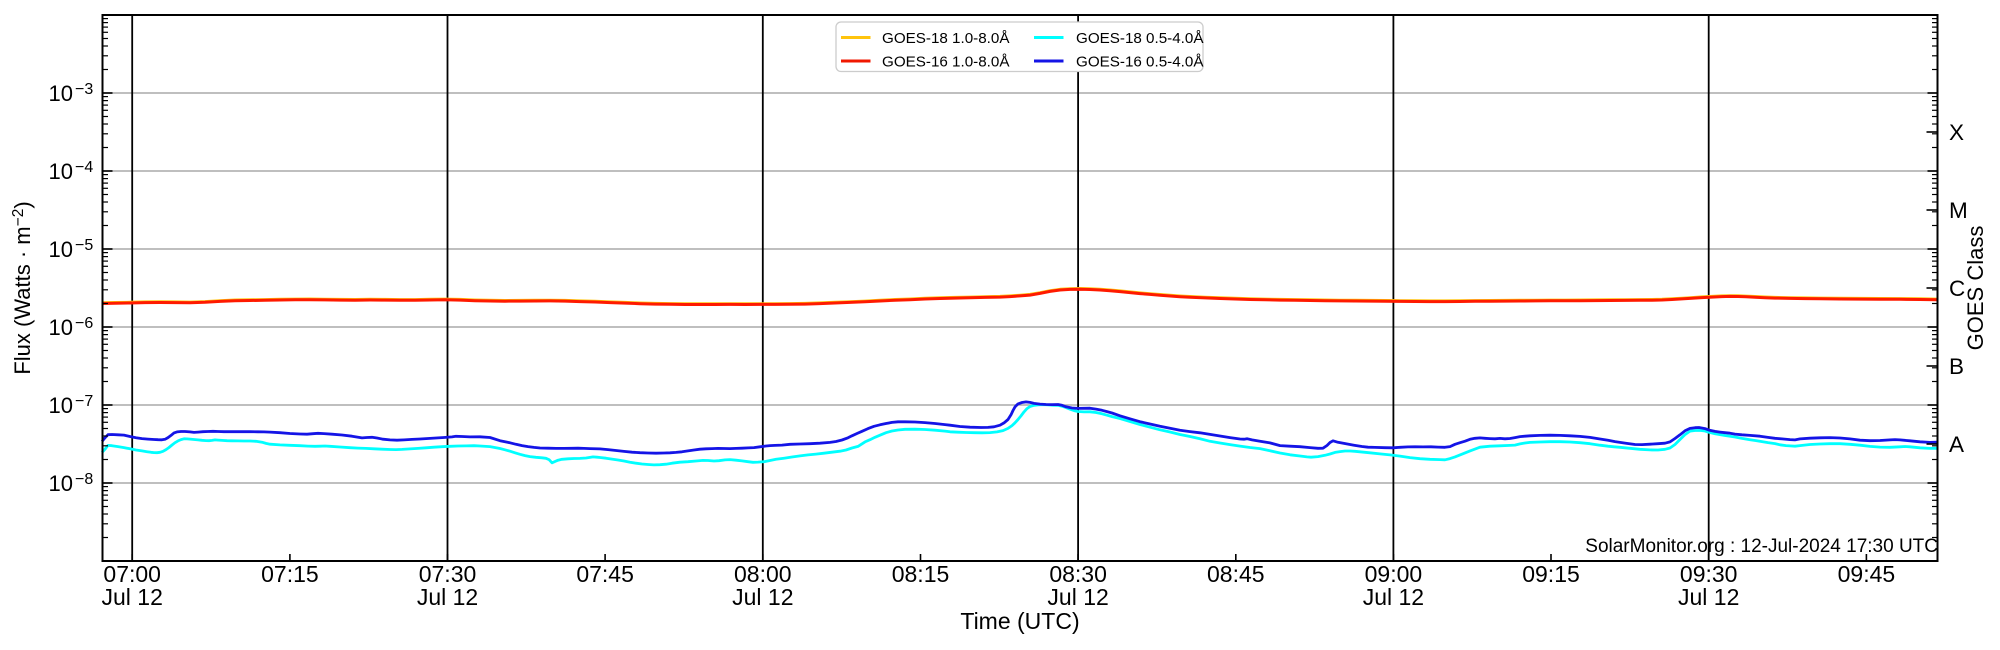 Image resolution: width=2000 pixels, height=650 pixels. What do you see at coordinates (1394, 574) in the screenshot?
I see `svg-text: 09:00` at bounding box center [1394, 574].